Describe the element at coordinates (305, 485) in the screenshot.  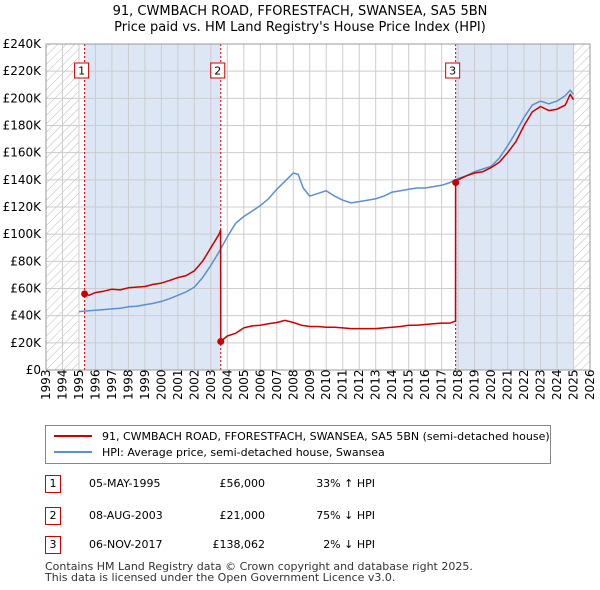
I see `sale-row: 1 05-MAY-1995 £56,000 33% ↑ HPI` at that location.